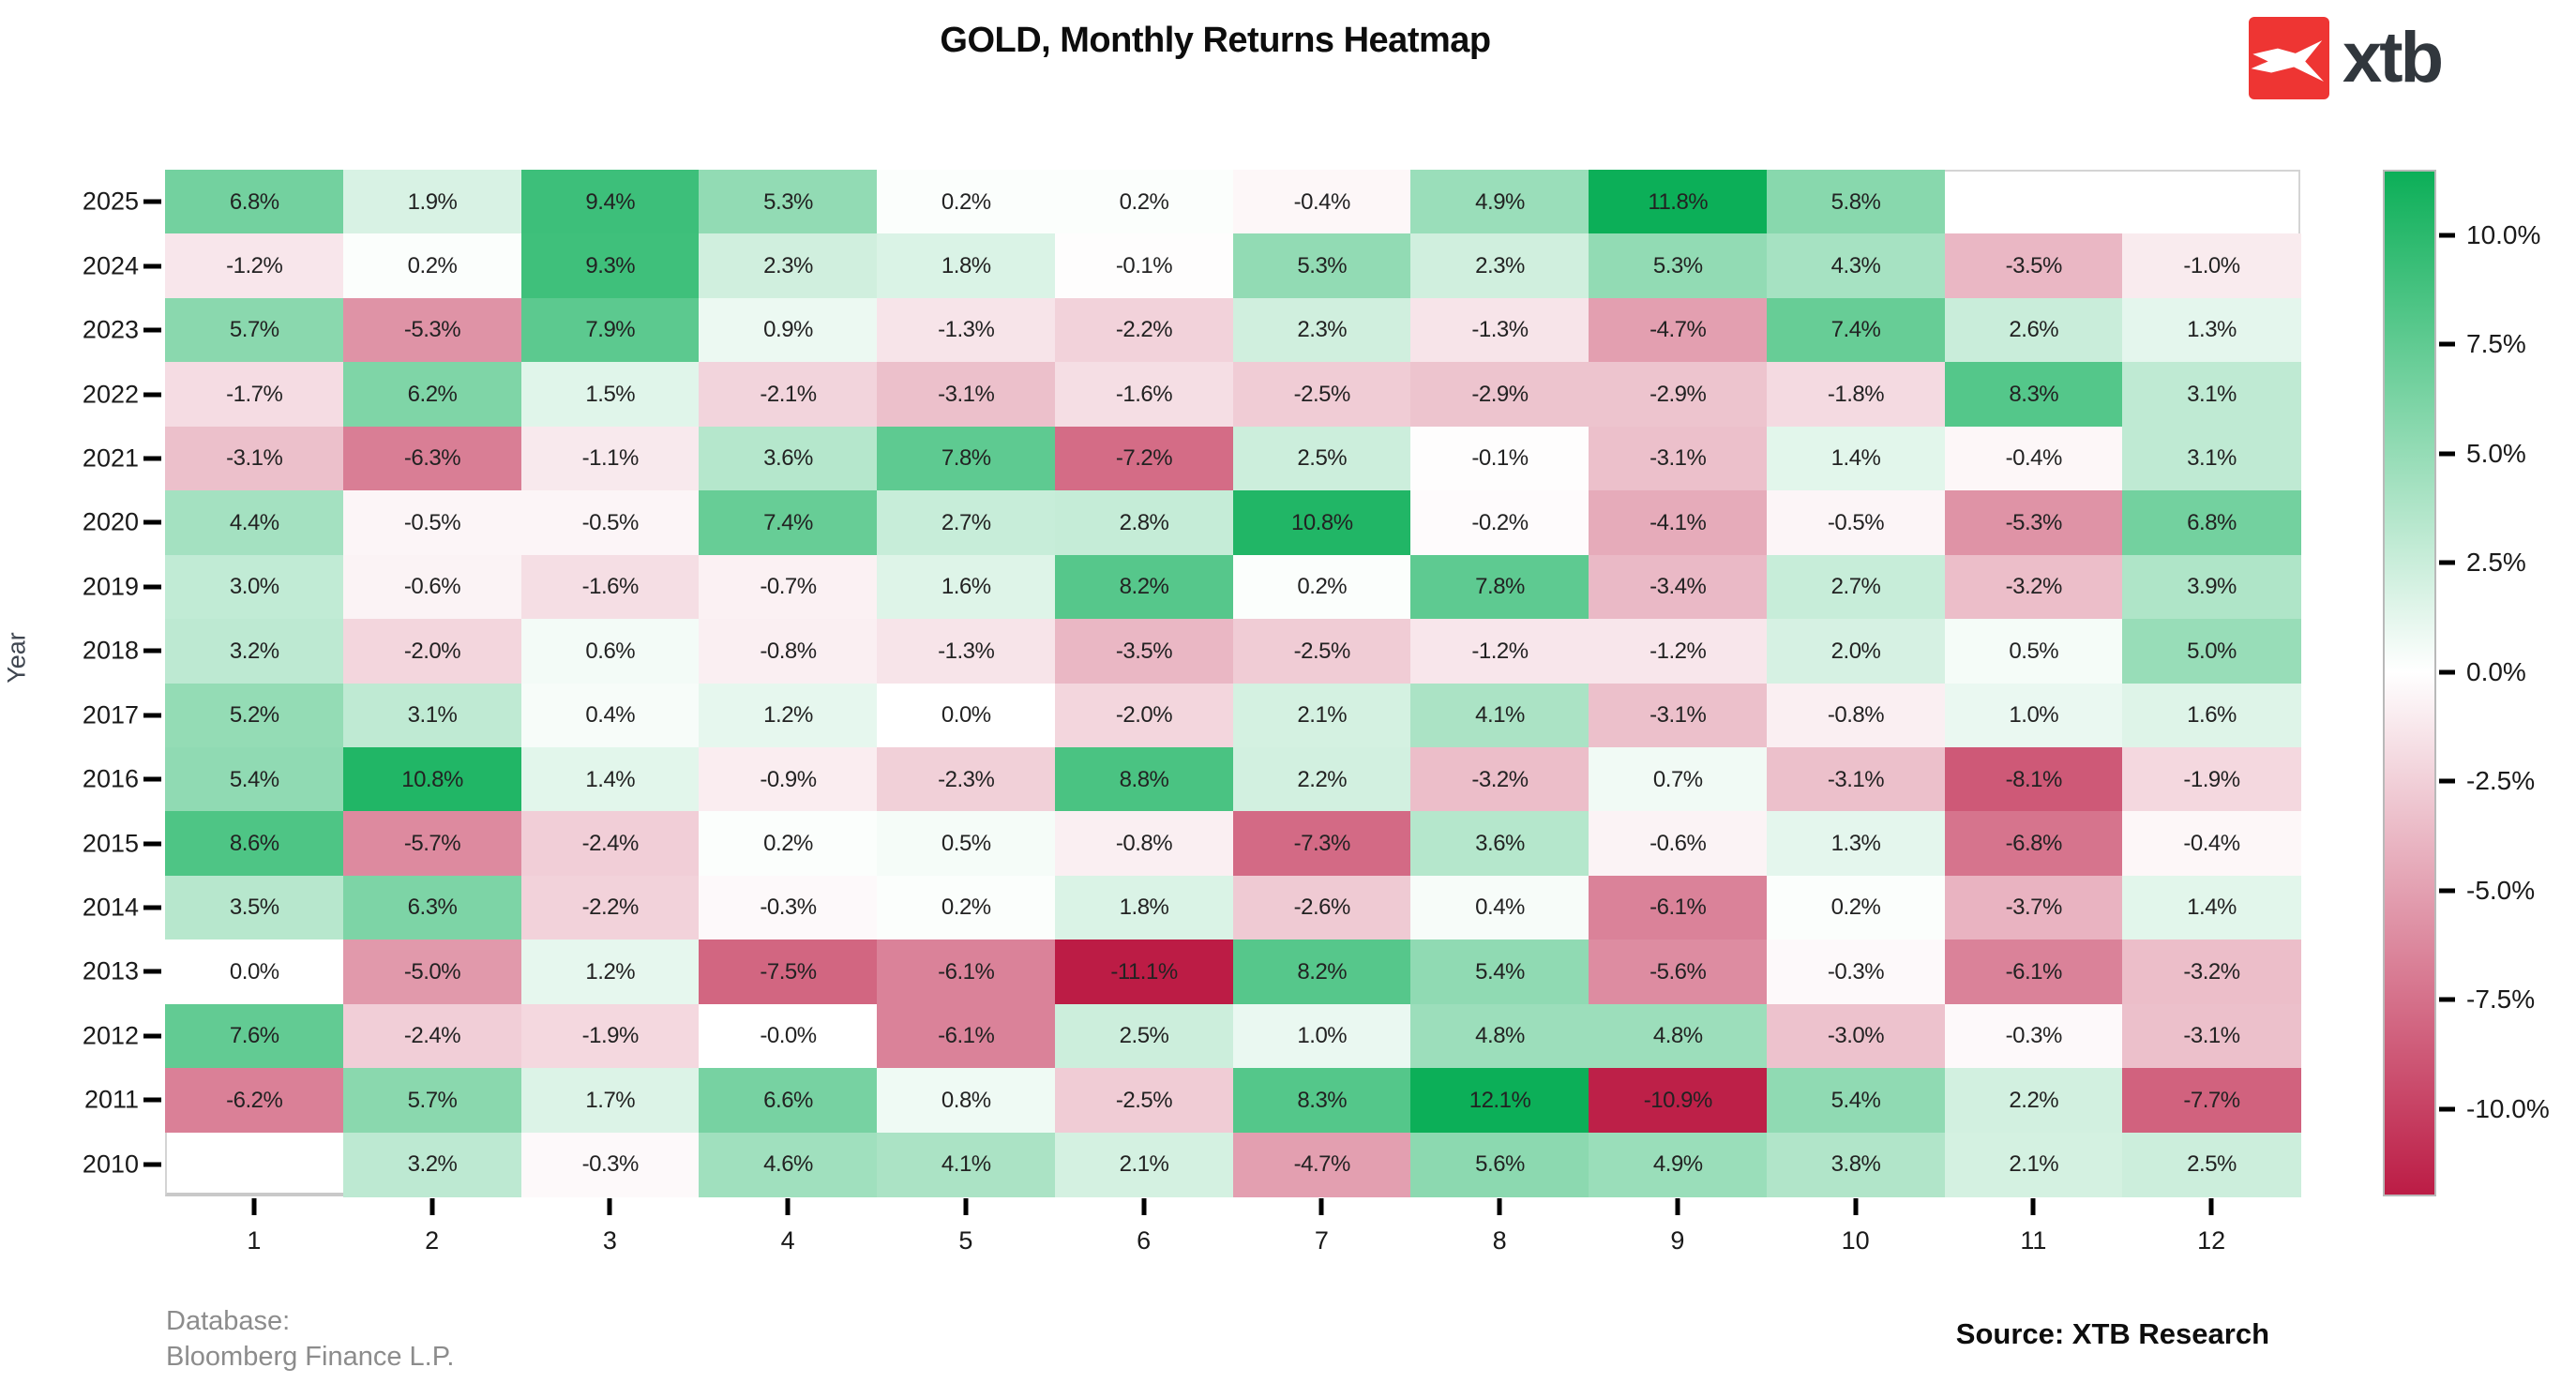 Image resolution: width=2576 pixels, height=1383 pixels. I want to click on heatmap-cell: -2.2%, so click(610, 908).